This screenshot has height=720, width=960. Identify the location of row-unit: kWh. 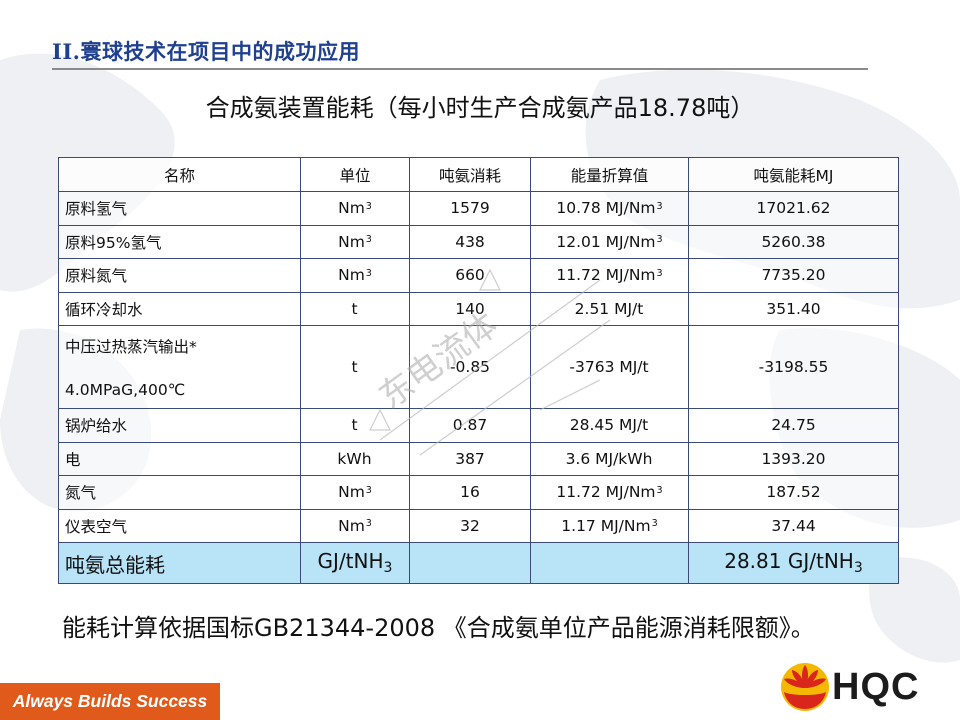
(355, 458).